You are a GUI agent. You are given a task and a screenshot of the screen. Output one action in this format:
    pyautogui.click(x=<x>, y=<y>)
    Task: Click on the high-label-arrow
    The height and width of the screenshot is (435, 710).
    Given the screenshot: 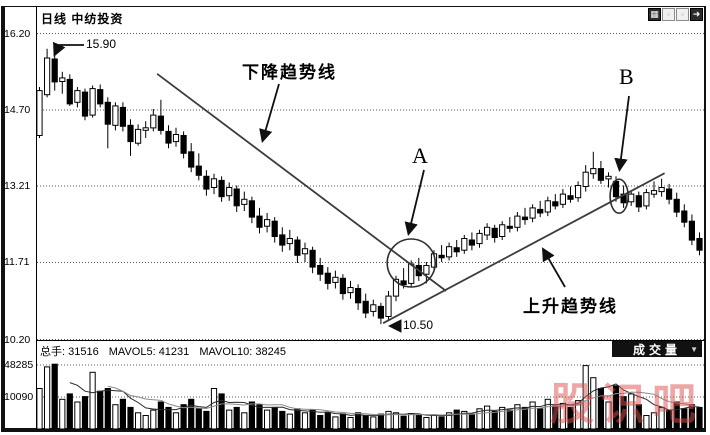 What is the action you would take?
    pyautogui.click(x=68, y=49)
    